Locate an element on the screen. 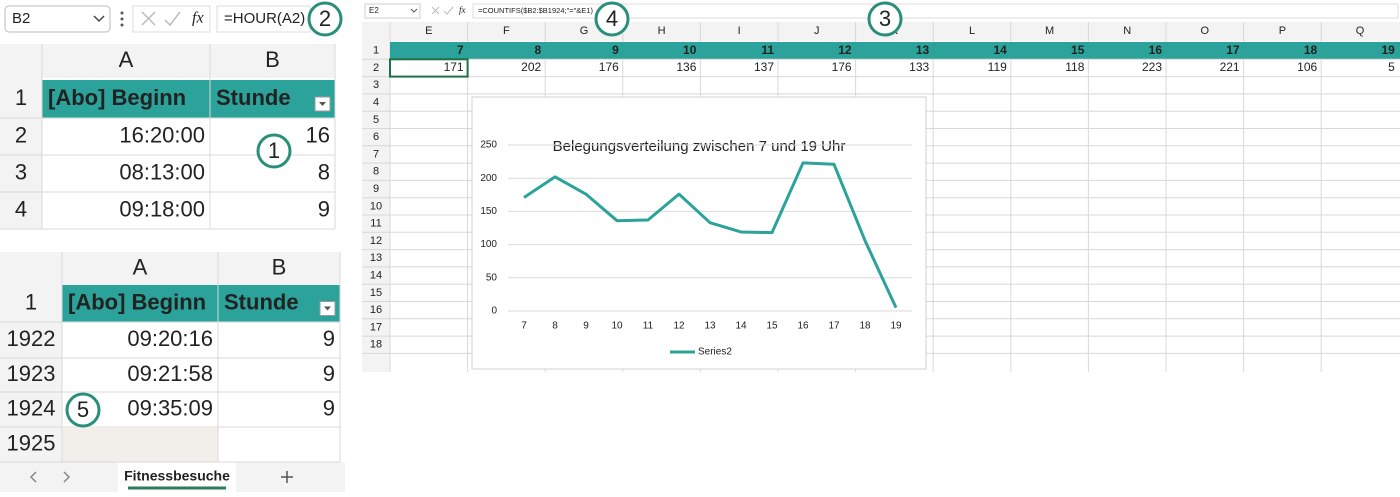  row-header: 3 is located at coordinates (376, 85).